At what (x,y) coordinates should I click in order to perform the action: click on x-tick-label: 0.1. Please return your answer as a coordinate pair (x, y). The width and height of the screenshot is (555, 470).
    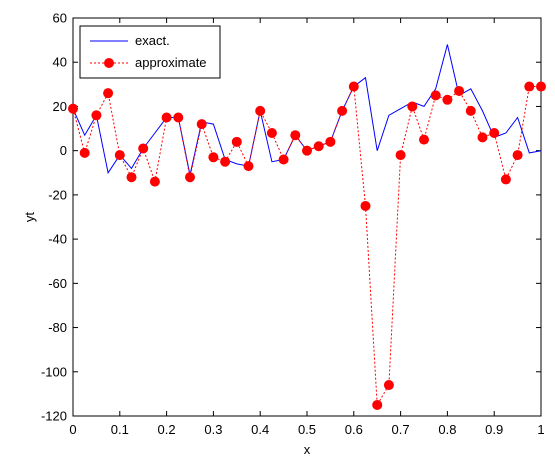
    Looking at the image, I should click on (120, 429).